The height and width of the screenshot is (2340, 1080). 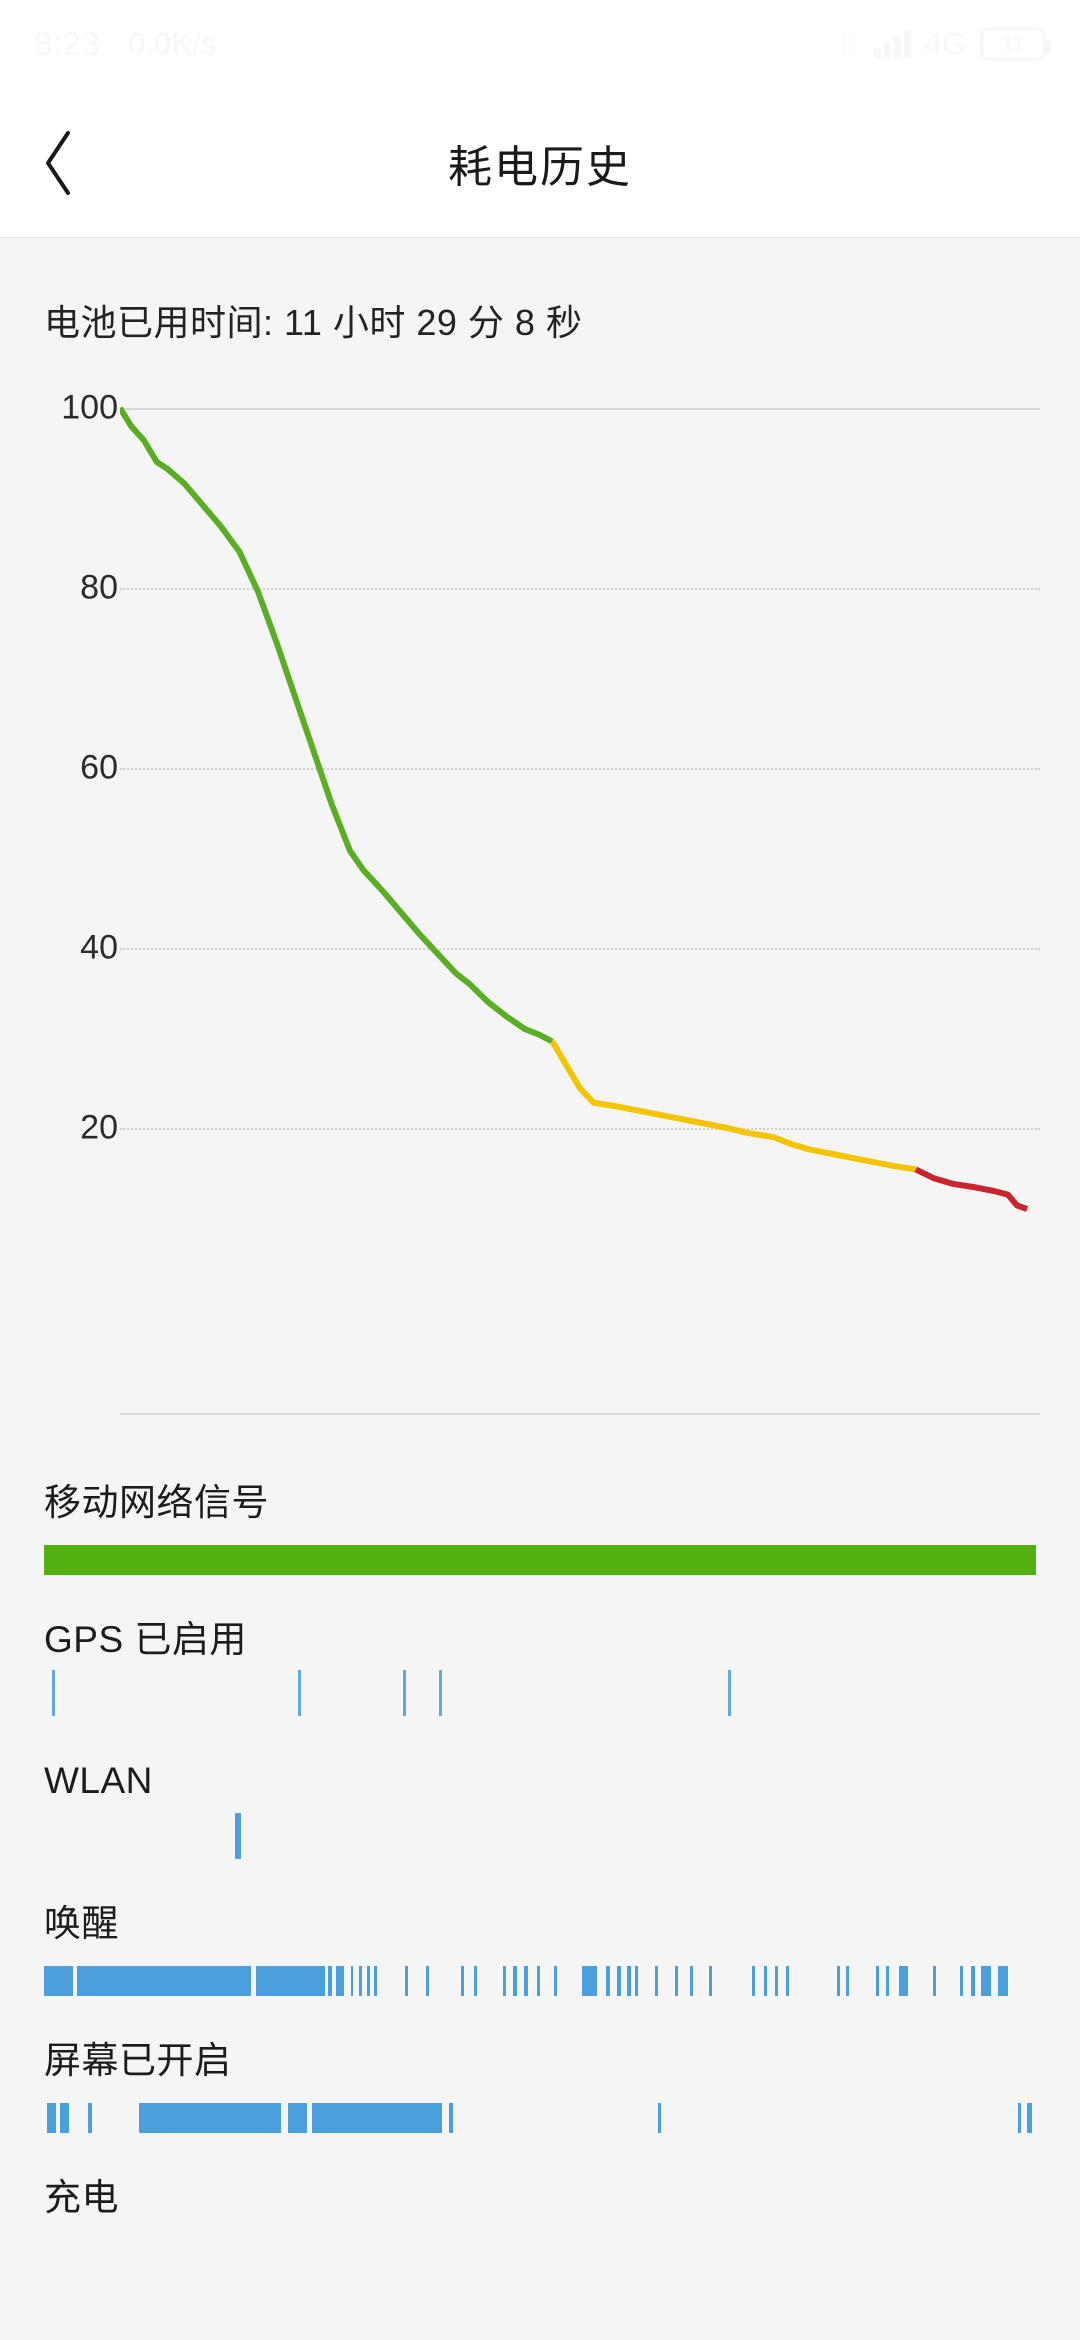 What do you see at coordinates (580, 1414) in the screenshot?
I see `chart-bottom-axis` at bounding box center [580, 1414].